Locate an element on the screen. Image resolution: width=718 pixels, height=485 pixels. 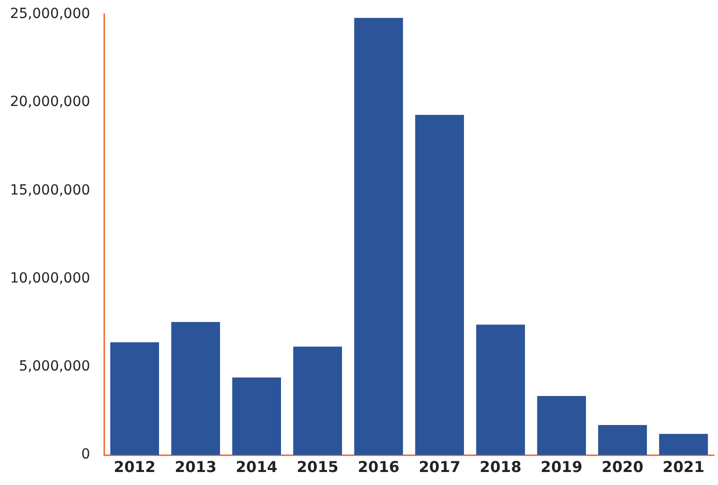
x-tick-label: 2015 is located at coordinates (317, 467).